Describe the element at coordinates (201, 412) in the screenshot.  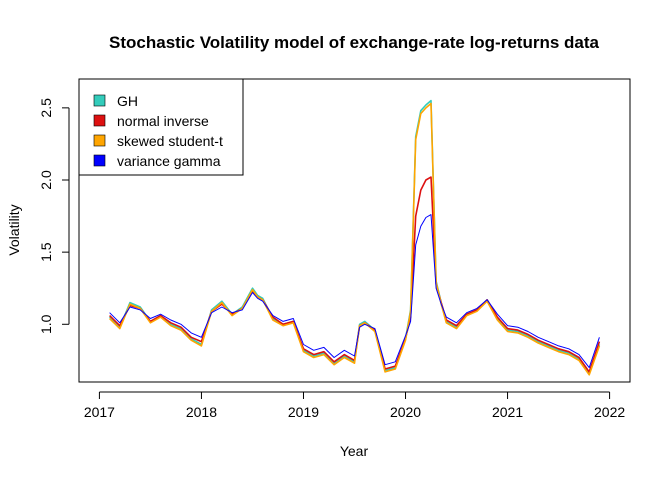
I see `x-tick-label: 2018` at that location.